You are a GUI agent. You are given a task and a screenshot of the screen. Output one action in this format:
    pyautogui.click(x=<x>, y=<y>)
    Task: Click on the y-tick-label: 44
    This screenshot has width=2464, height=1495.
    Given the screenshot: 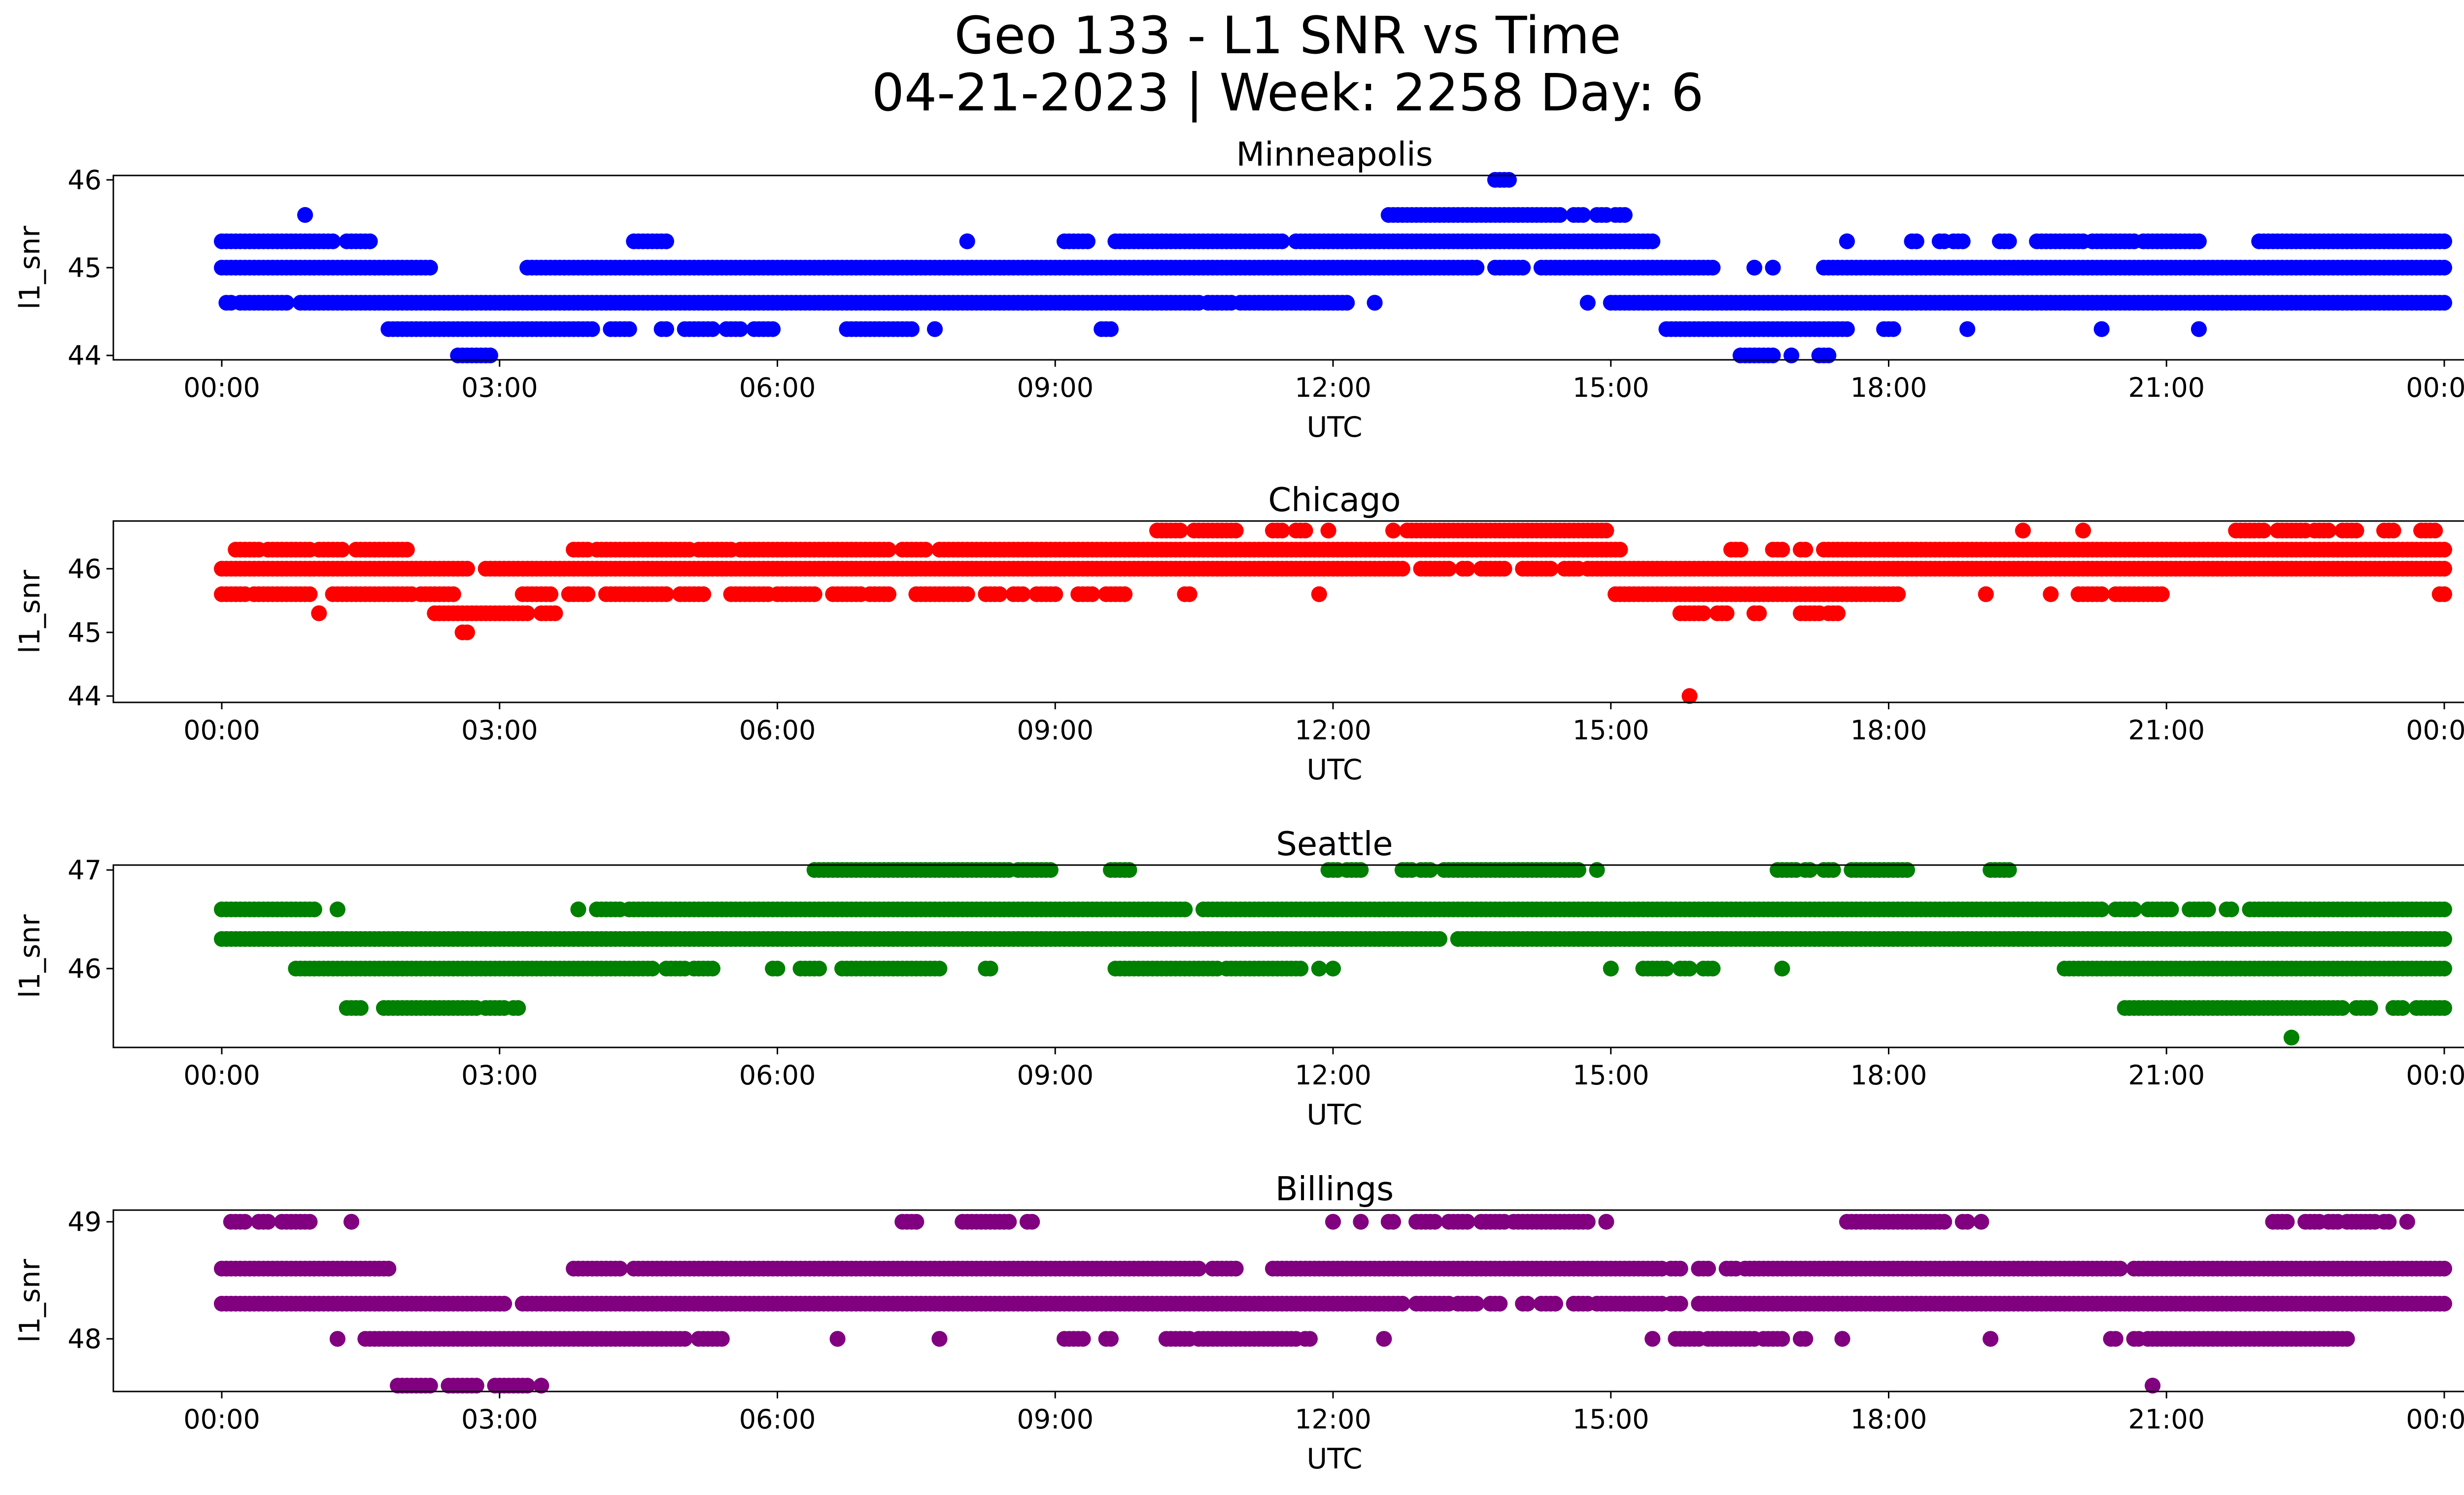 What is the action you would take?
    pyautogui.click(x=85, y=696)
    